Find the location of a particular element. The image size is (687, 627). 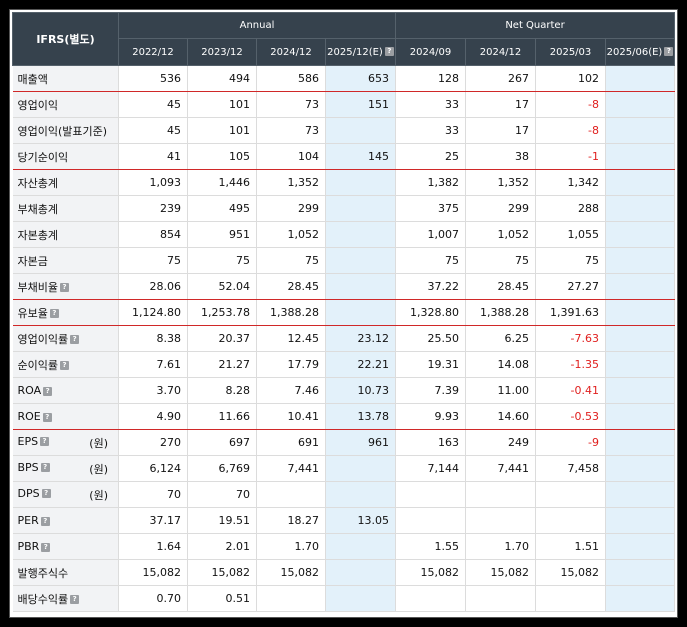

row-label-text: DPS is located at coordinates (28, 493).